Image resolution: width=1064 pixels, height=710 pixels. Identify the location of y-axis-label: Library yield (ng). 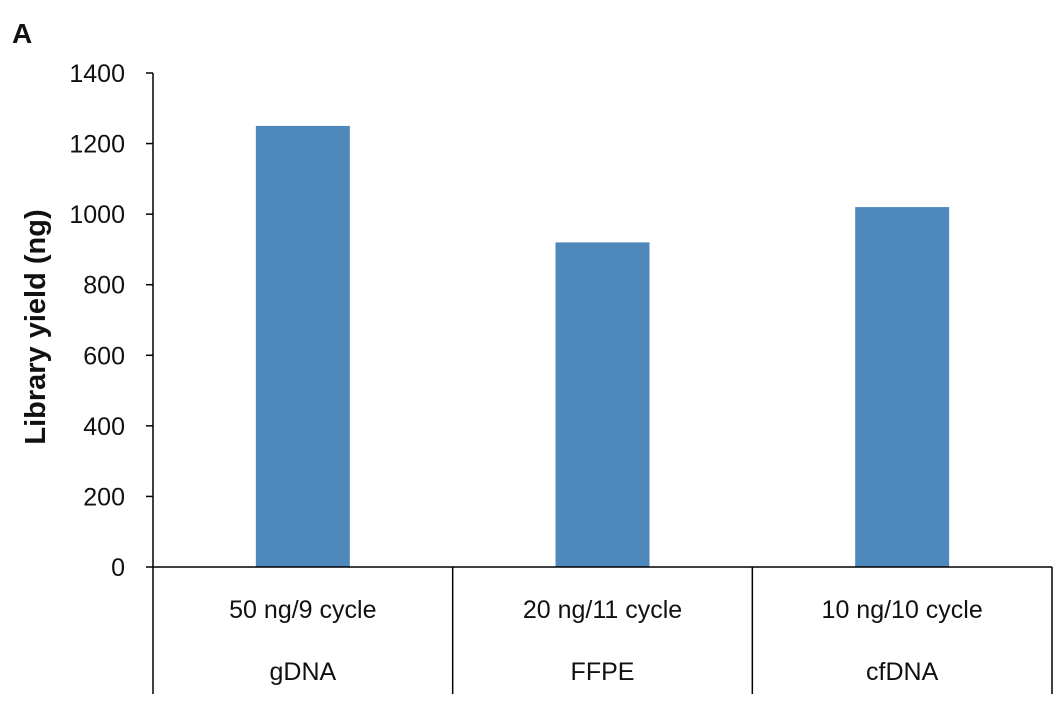
(36, 326).